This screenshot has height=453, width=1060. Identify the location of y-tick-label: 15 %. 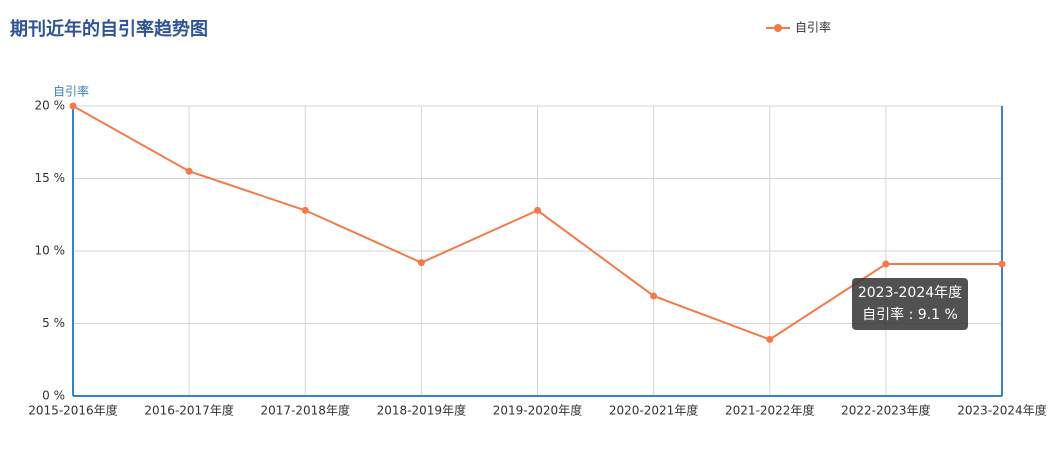
(50, 178).